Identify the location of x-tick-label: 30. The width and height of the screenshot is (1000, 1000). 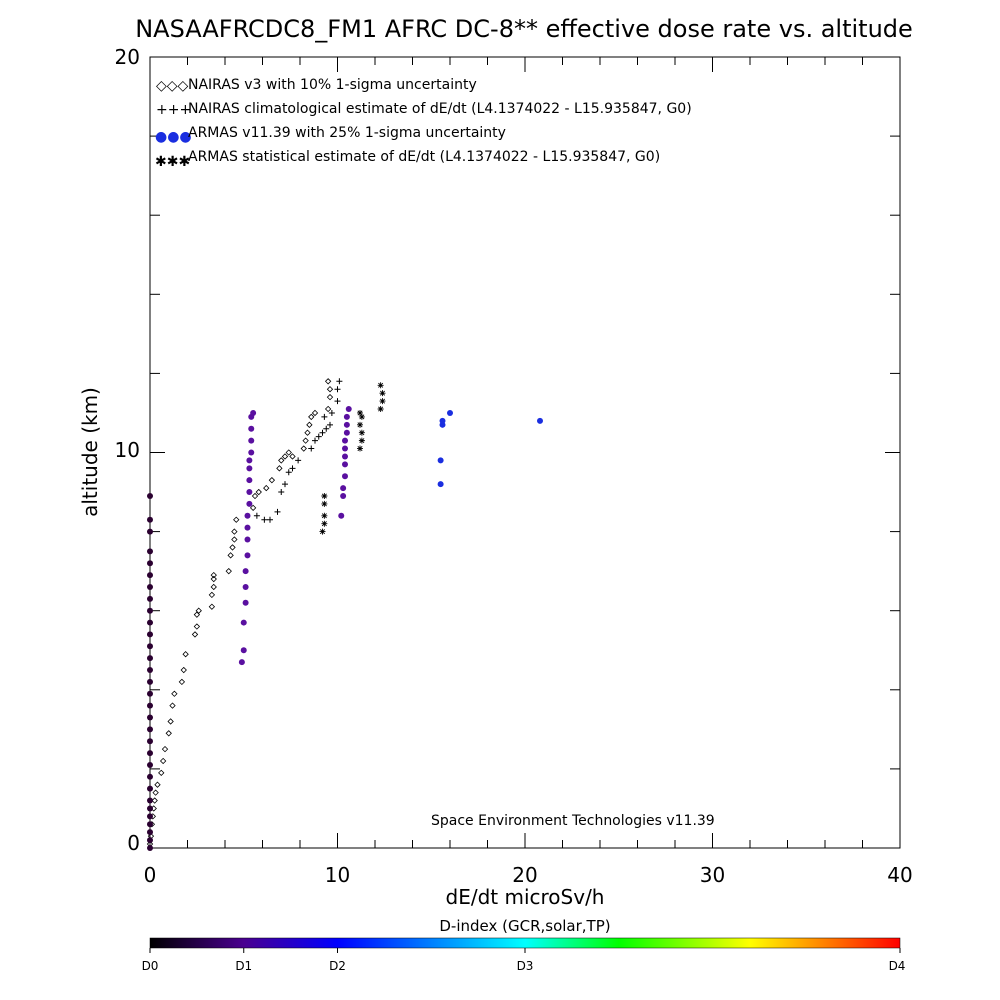
(712, 875).